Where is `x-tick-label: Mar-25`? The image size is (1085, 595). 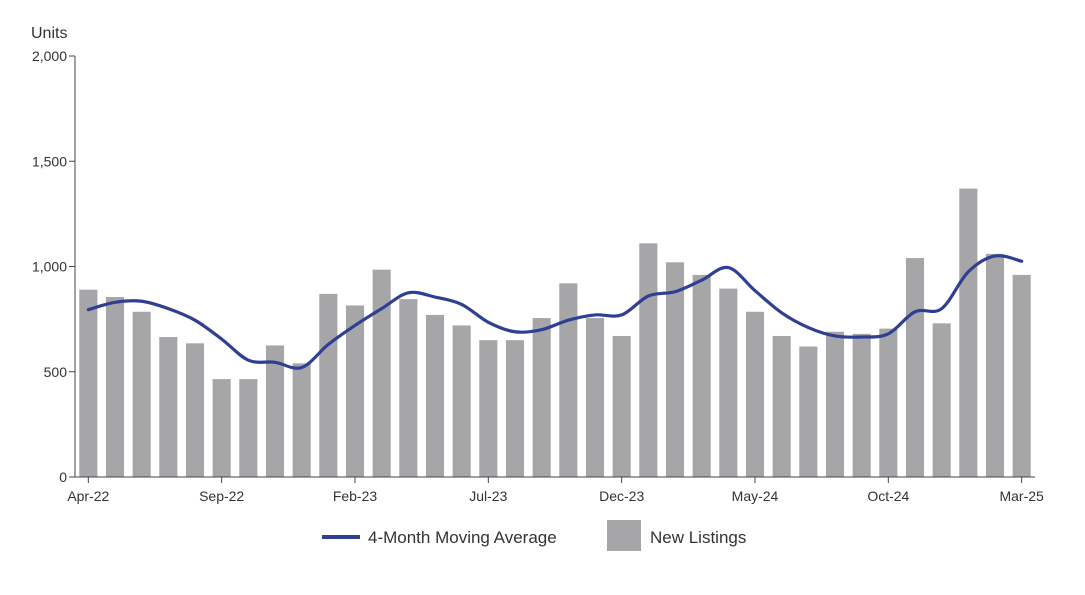
x-tick-label: Mar-25 is located at coordinates (1021, 496).